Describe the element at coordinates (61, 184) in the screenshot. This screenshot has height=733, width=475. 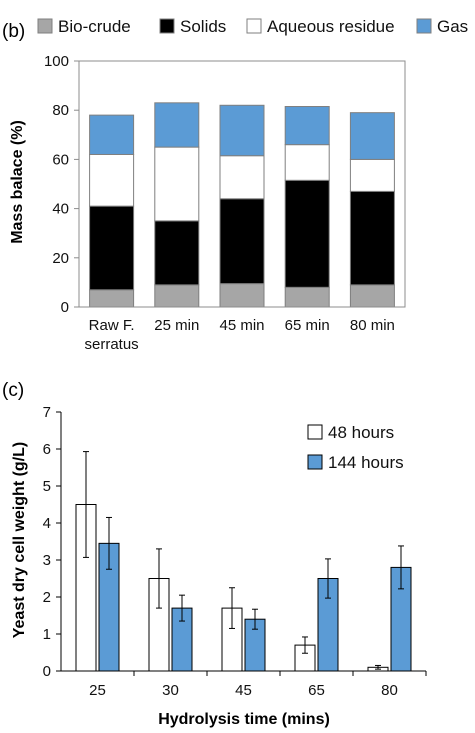
I see `panel-b-y-ticks: 0 20 40 60 80 100` at that location.